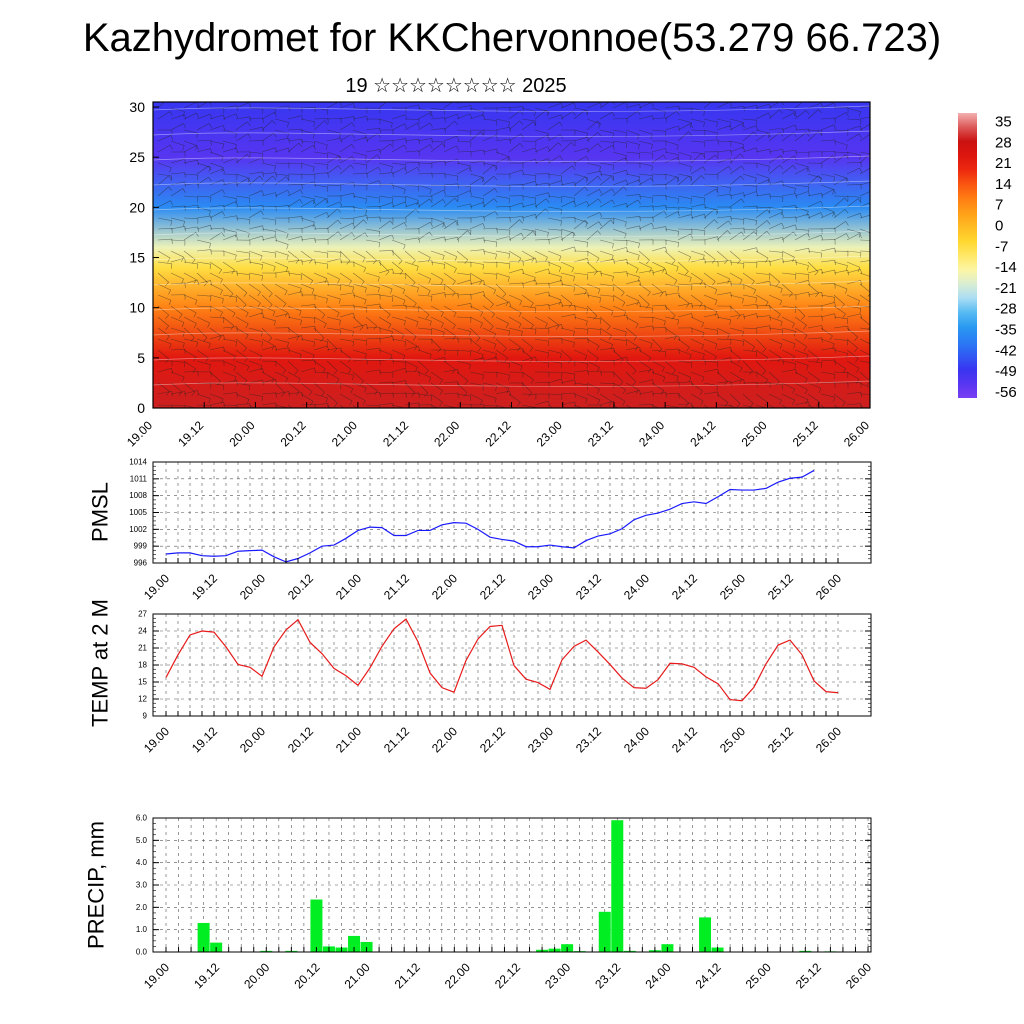 This screenshot has width=1024, height=1024. Describe the element at coordinates (142, 952) in the screenshot. I see `y-tick-label: 0.0` at that location.